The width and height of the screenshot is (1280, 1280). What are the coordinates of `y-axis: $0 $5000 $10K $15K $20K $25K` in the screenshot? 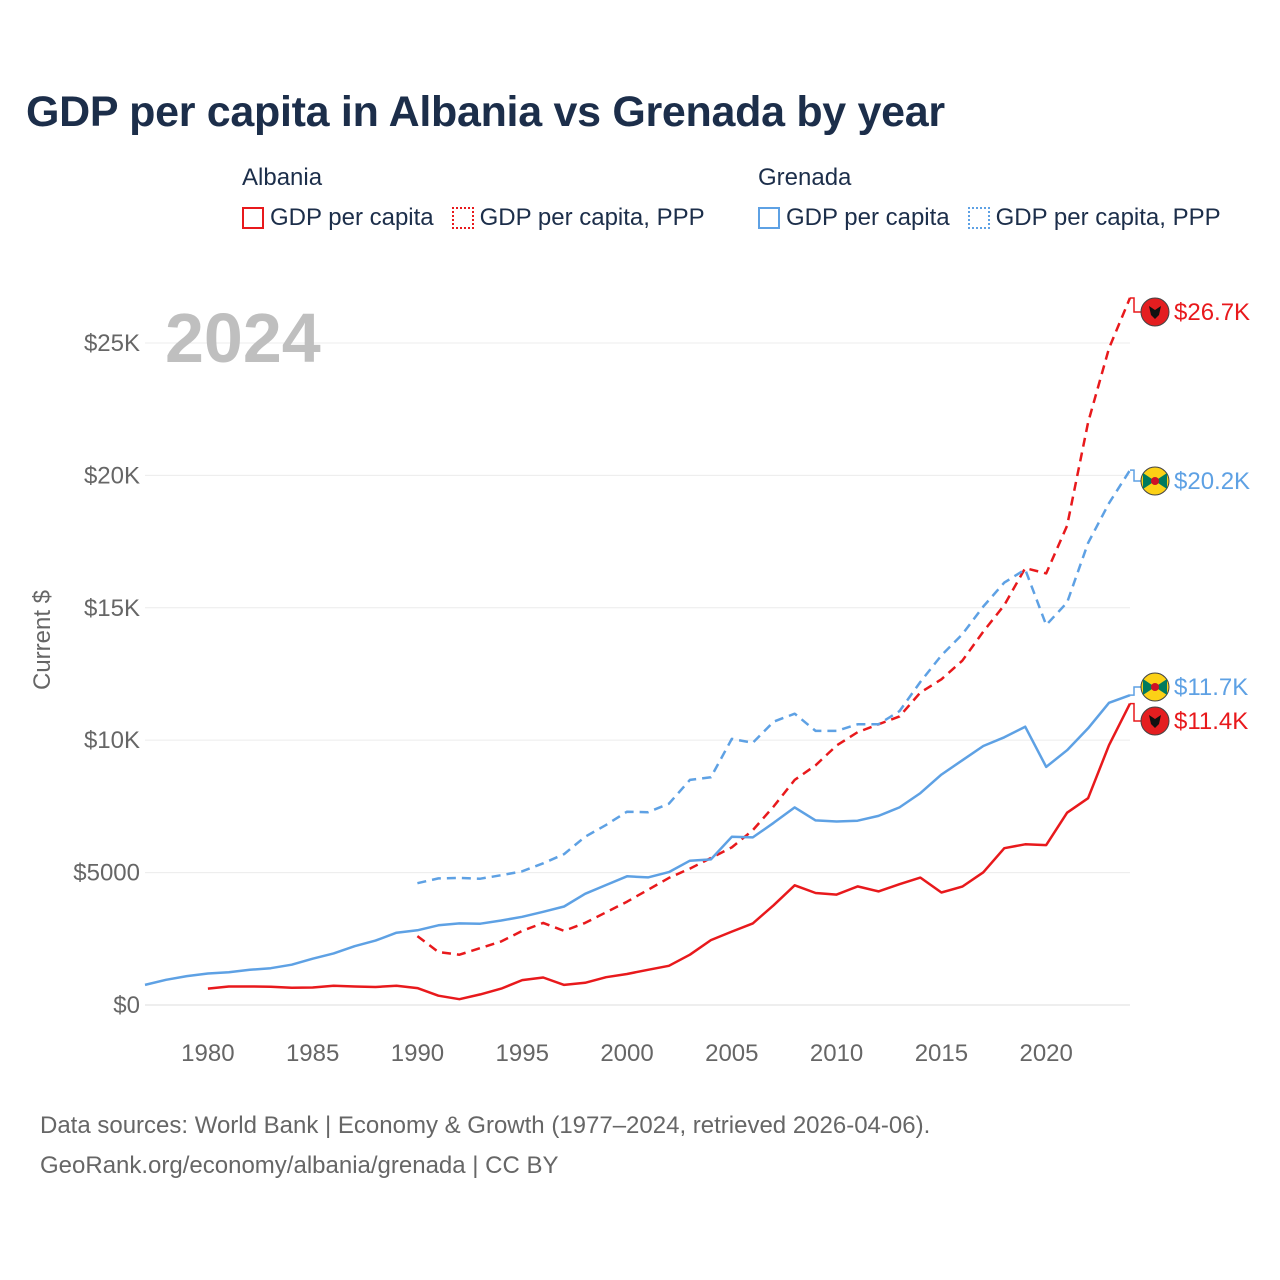 It's located at (106, 674).